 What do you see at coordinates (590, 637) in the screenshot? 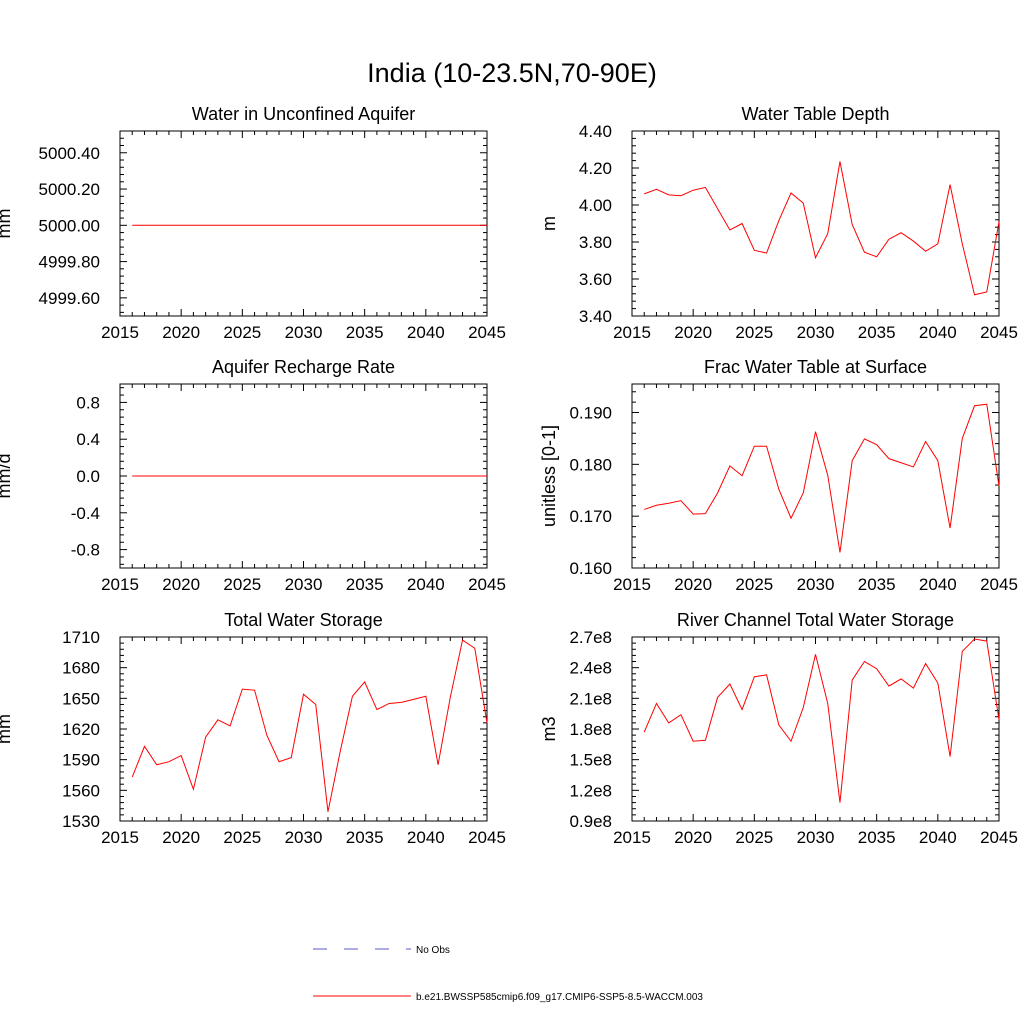
I see `y-tick-label: 2.7e8` at bounding box center [590, 637].